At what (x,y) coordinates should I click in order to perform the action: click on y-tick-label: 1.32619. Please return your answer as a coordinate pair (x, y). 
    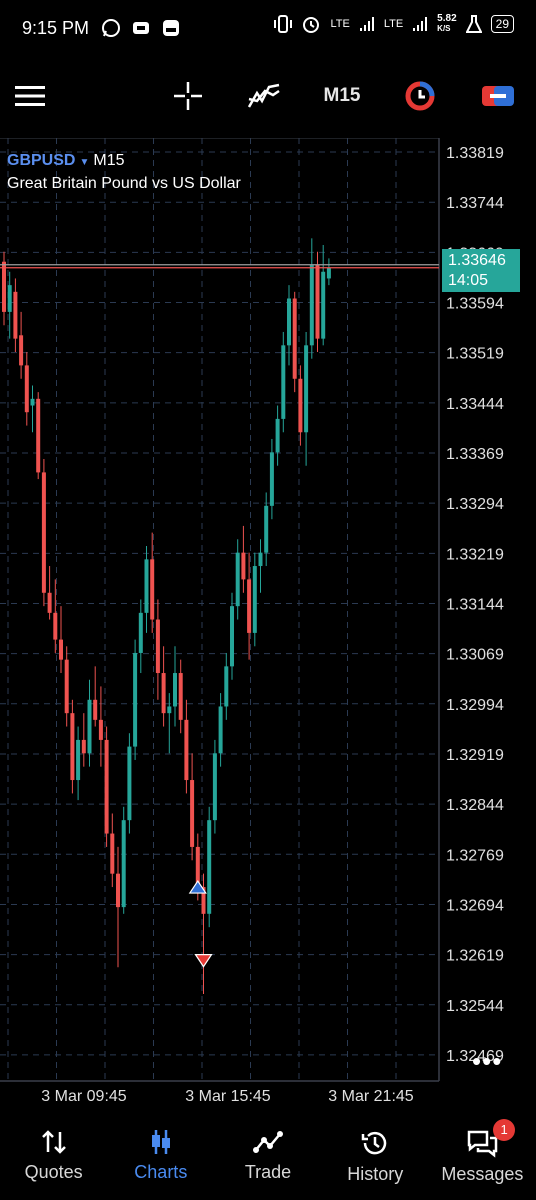
    Looking at the image, I should click on (475, 956).